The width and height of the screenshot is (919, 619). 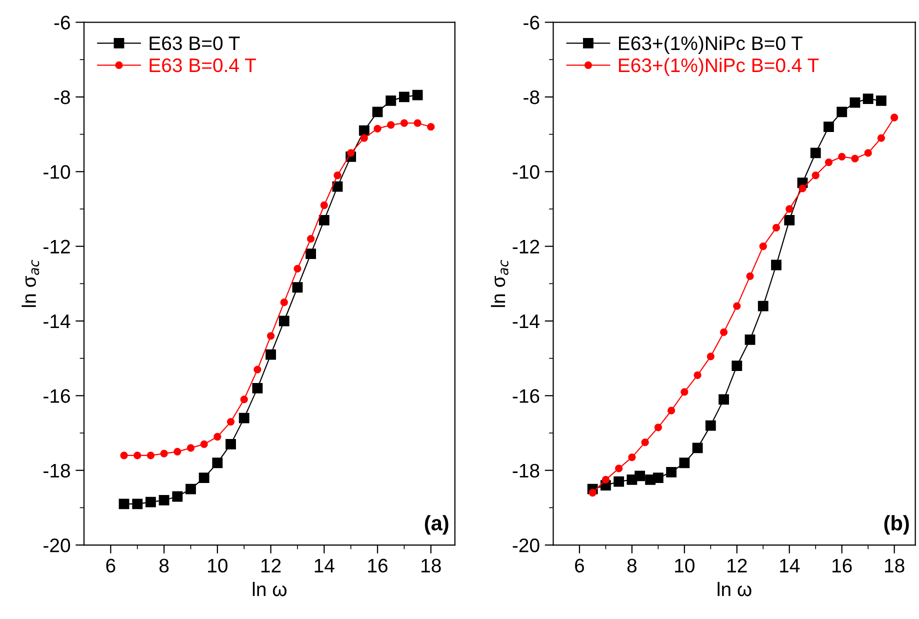 What do you see at coordinates (57, 172) in the screenshot?
I see `y-tick-label: -10` at bounding box center [57, 172].